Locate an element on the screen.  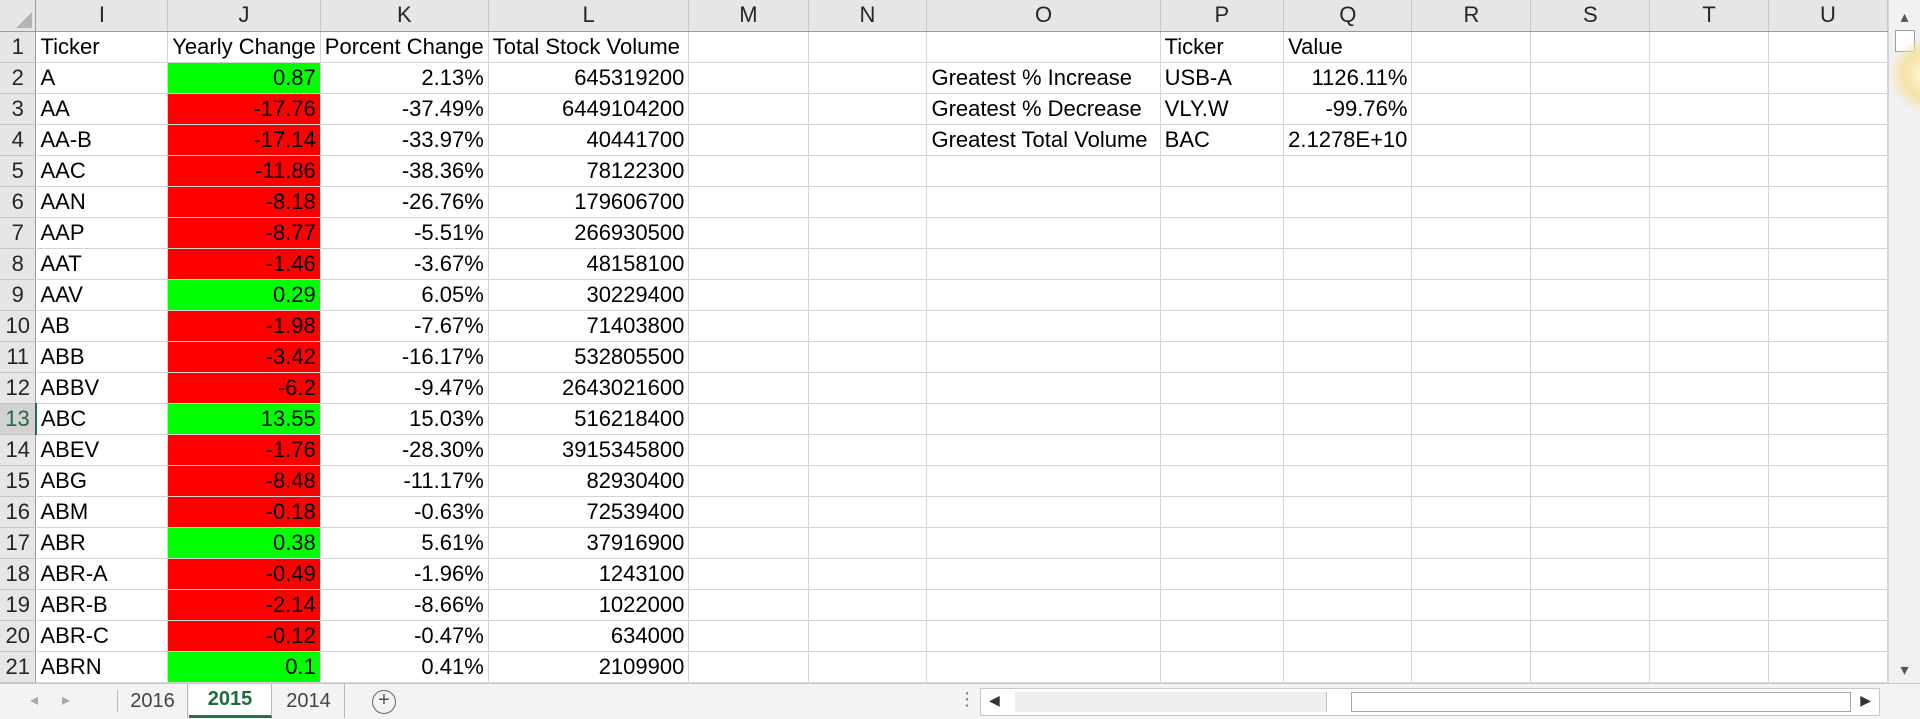
ticker-cell: ABM is located at coordinates (102, 512).